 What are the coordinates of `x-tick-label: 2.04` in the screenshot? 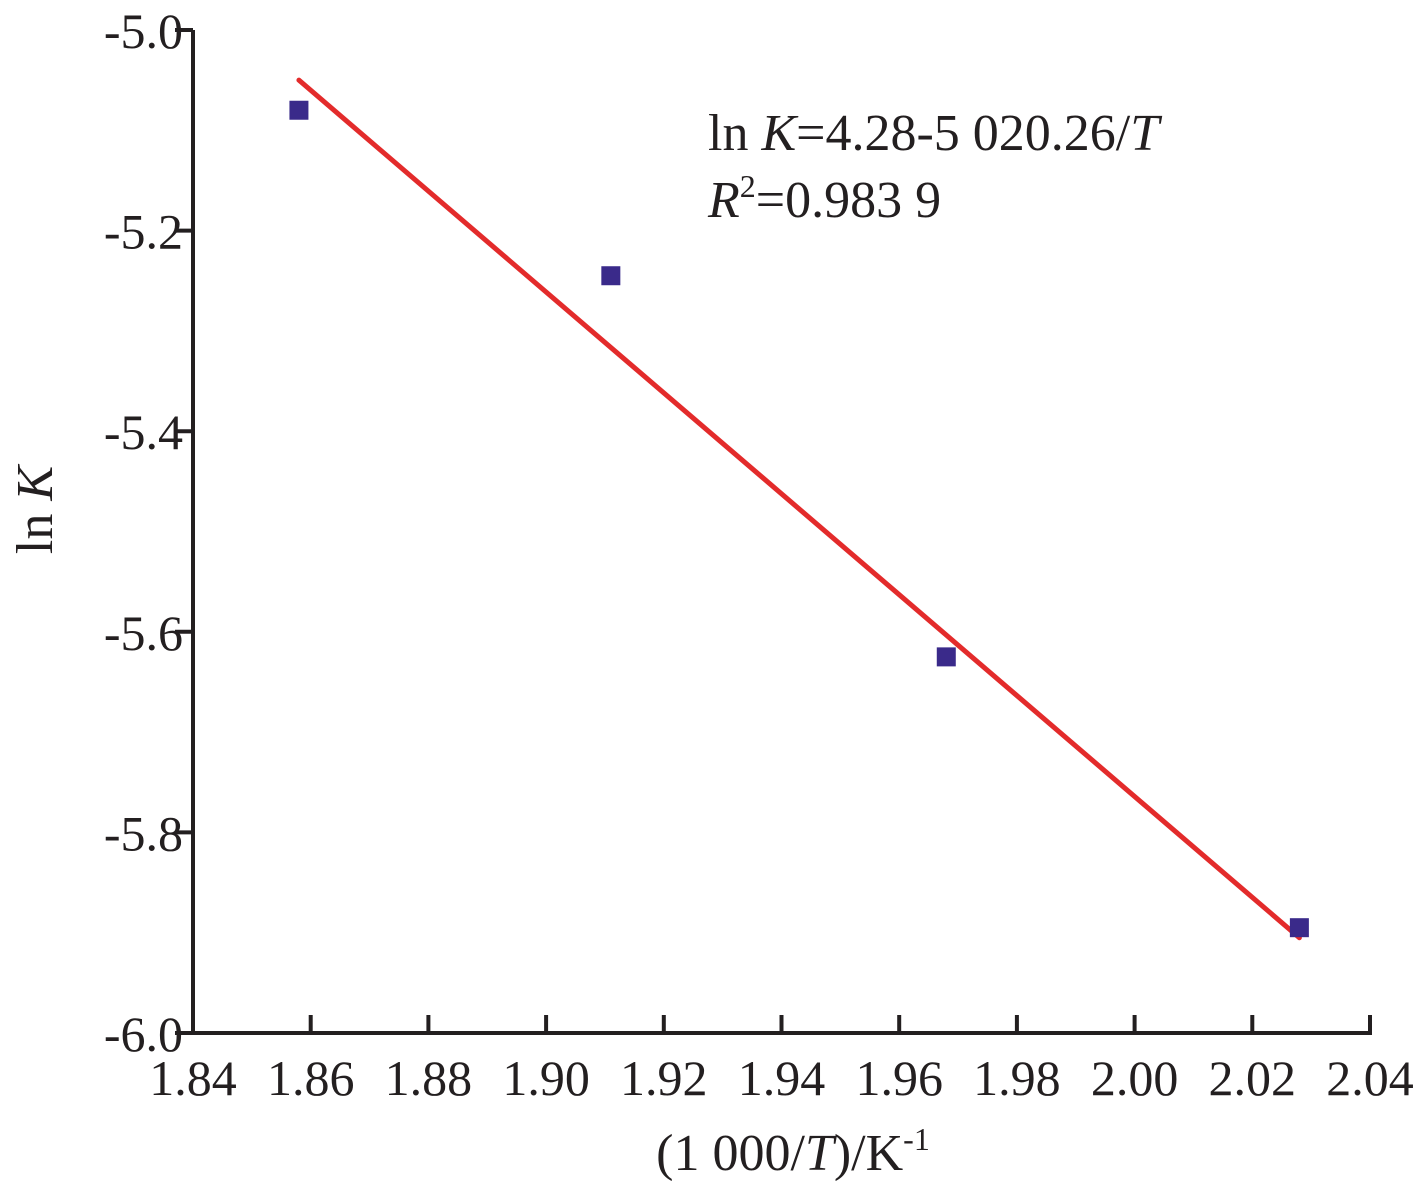 It's located at (1370, 1078).